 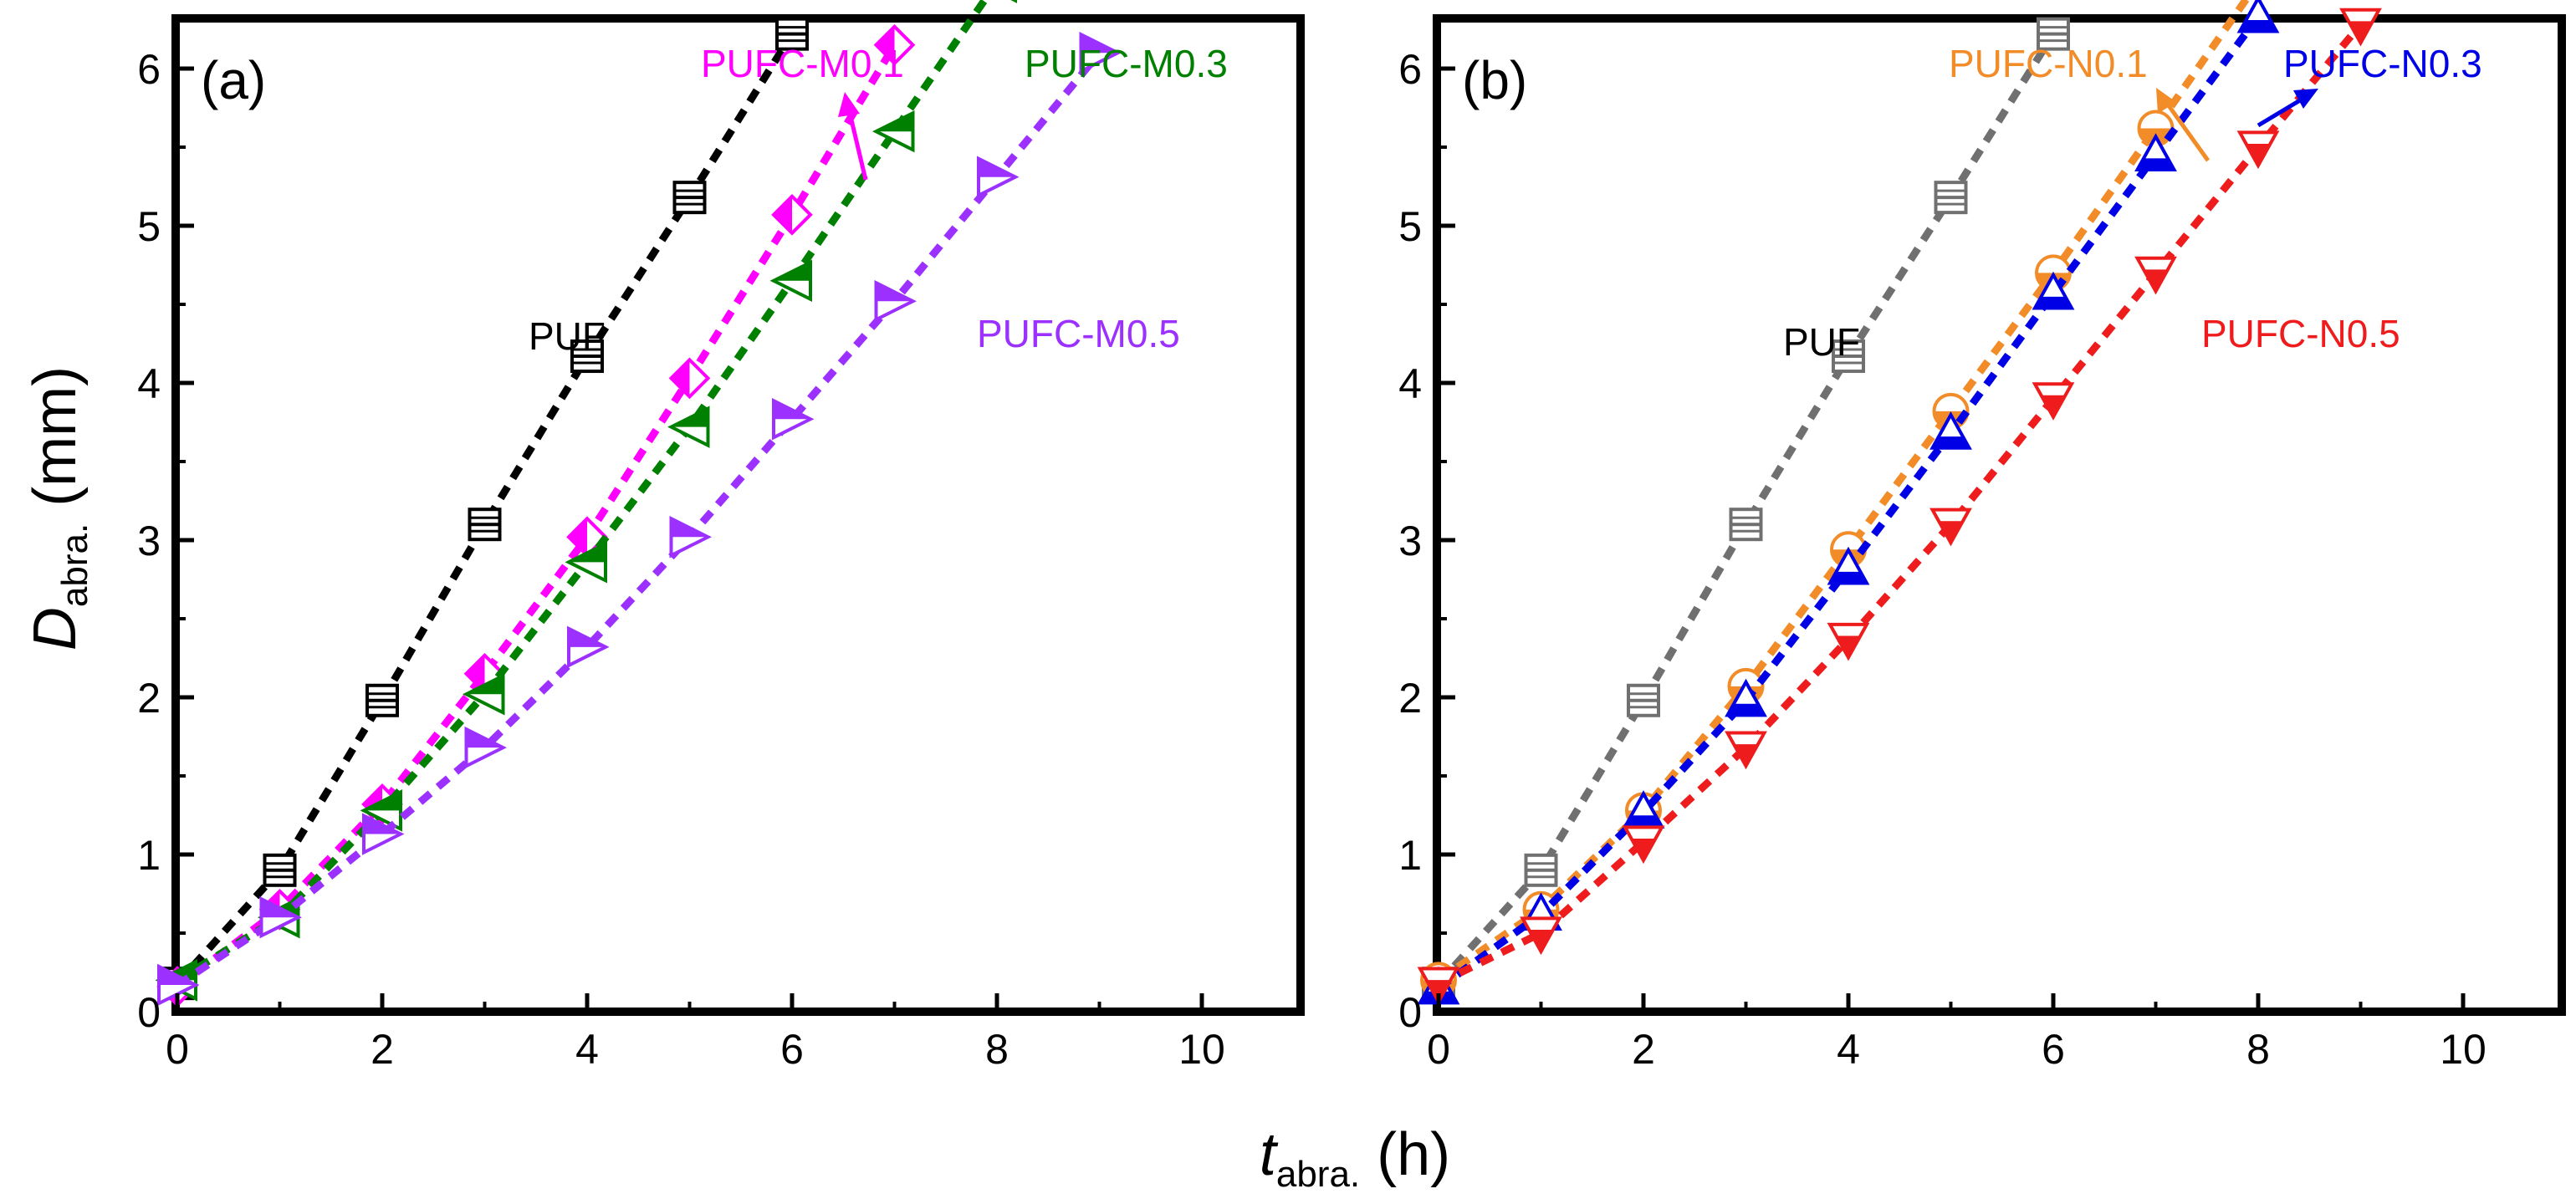 What do you see at coordinates (567, 336) in the screenshot?
I see `label-puf-a: PUF` at bounding box center [567, 336].